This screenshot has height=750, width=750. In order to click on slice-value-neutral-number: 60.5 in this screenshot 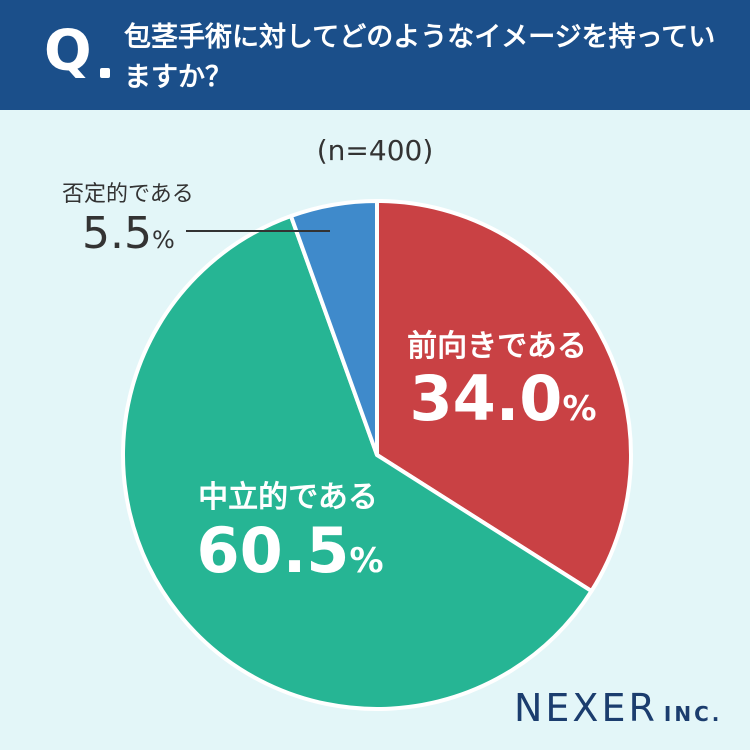, I will do `click(272, 550)`.